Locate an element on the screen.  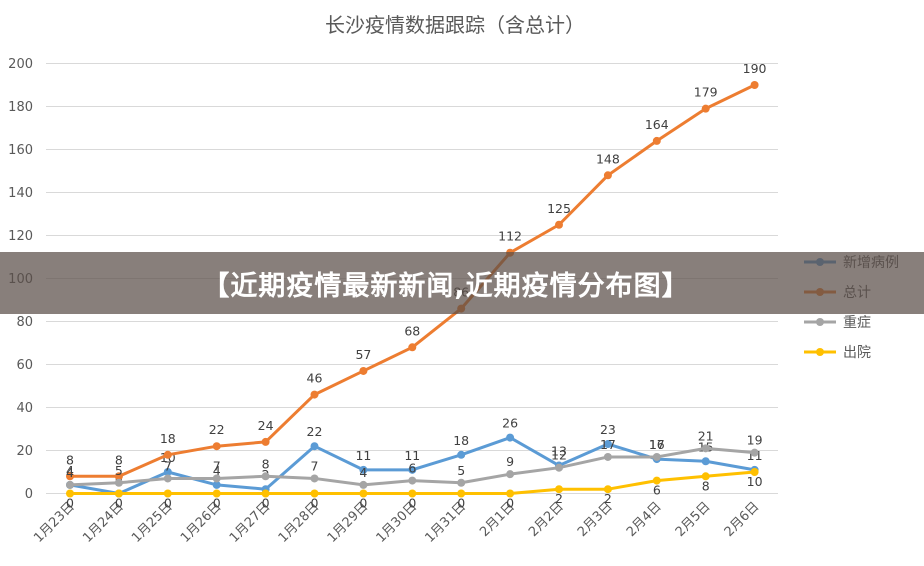
data-label: 179 is located at coordinates (706, 92).